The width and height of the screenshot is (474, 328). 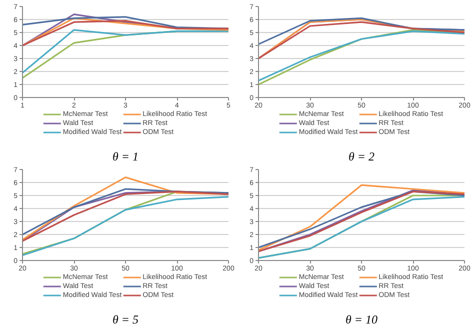 I want to click on text: θ = 5, so click(x=125, y=319).